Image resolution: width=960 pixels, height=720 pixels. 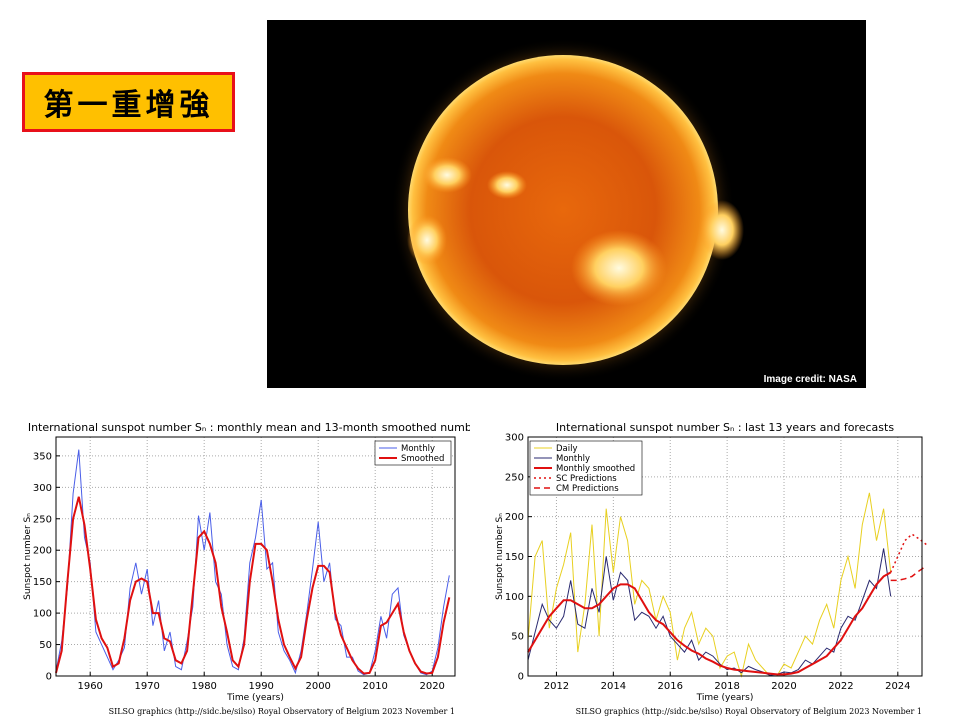 What do you see at coordinates (128, 102) in the screenshot?
I see `slide-title: 第一重增強` at bounding box center [128, 102].